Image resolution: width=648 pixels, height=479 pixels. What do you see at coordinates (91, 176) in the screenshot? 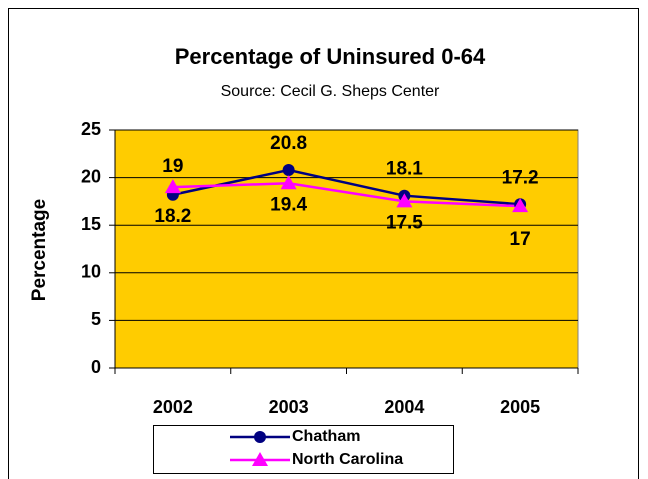
I see `y-tick-label: 20` at bounding box center [91, 176].